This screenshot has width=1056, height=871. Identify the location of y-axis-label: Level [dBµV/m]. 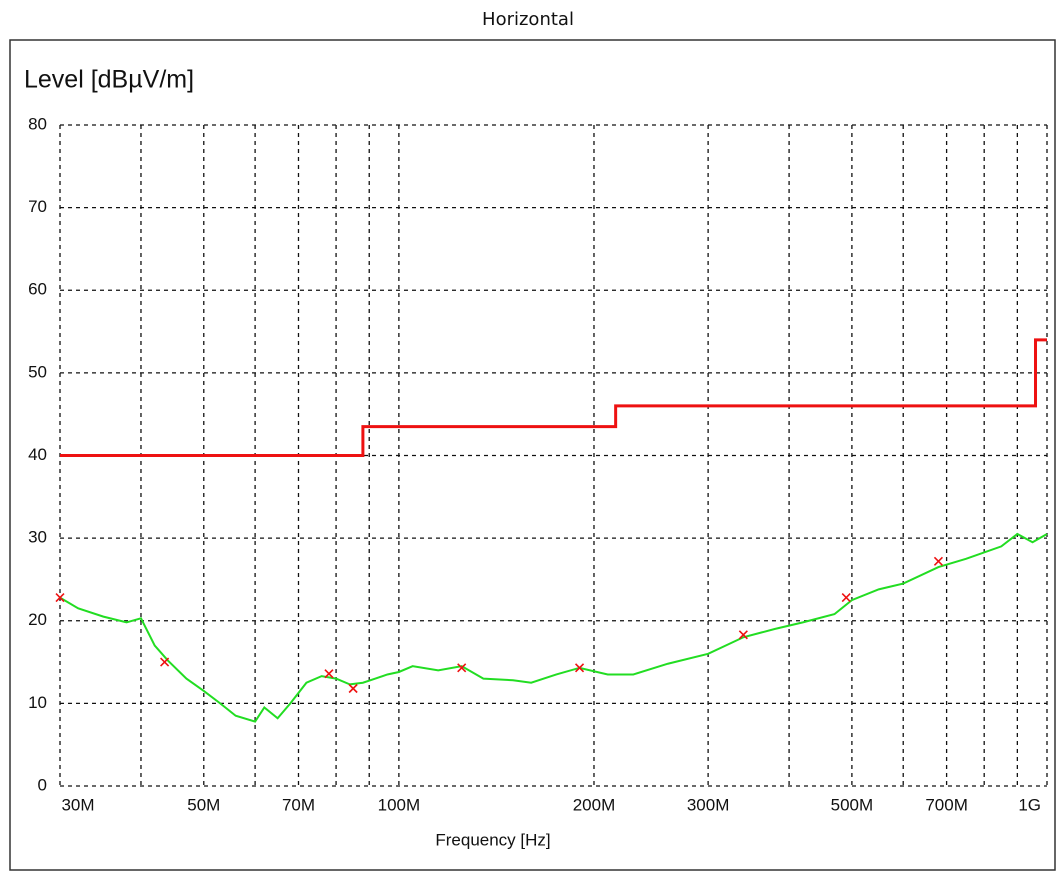
(109, 80).